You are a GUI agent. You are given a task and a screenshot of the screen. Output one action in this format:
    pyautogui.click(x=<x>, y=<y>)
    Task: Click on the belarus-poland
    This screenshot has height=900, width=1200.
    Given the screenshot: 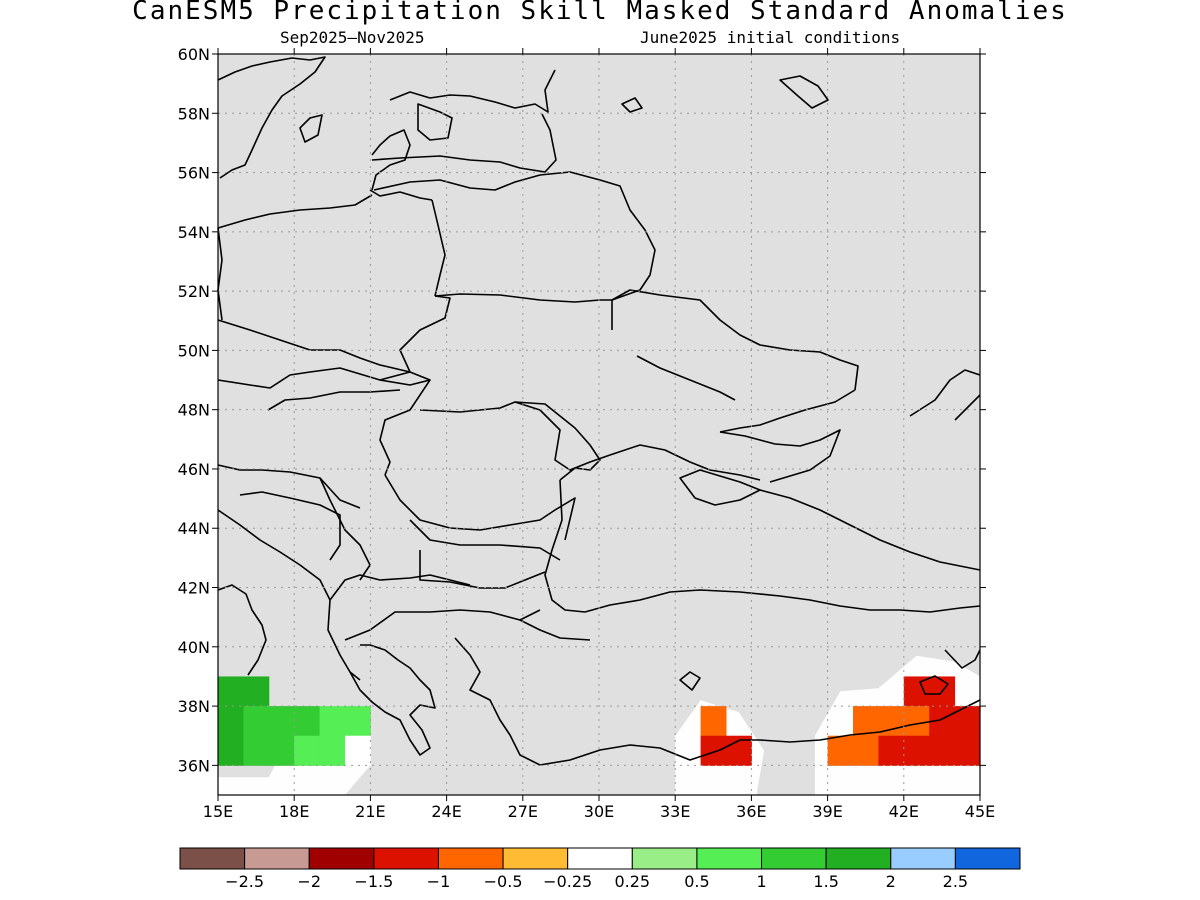 What is the action you would take?
    pyautogui.click(x=438, y=248)
    